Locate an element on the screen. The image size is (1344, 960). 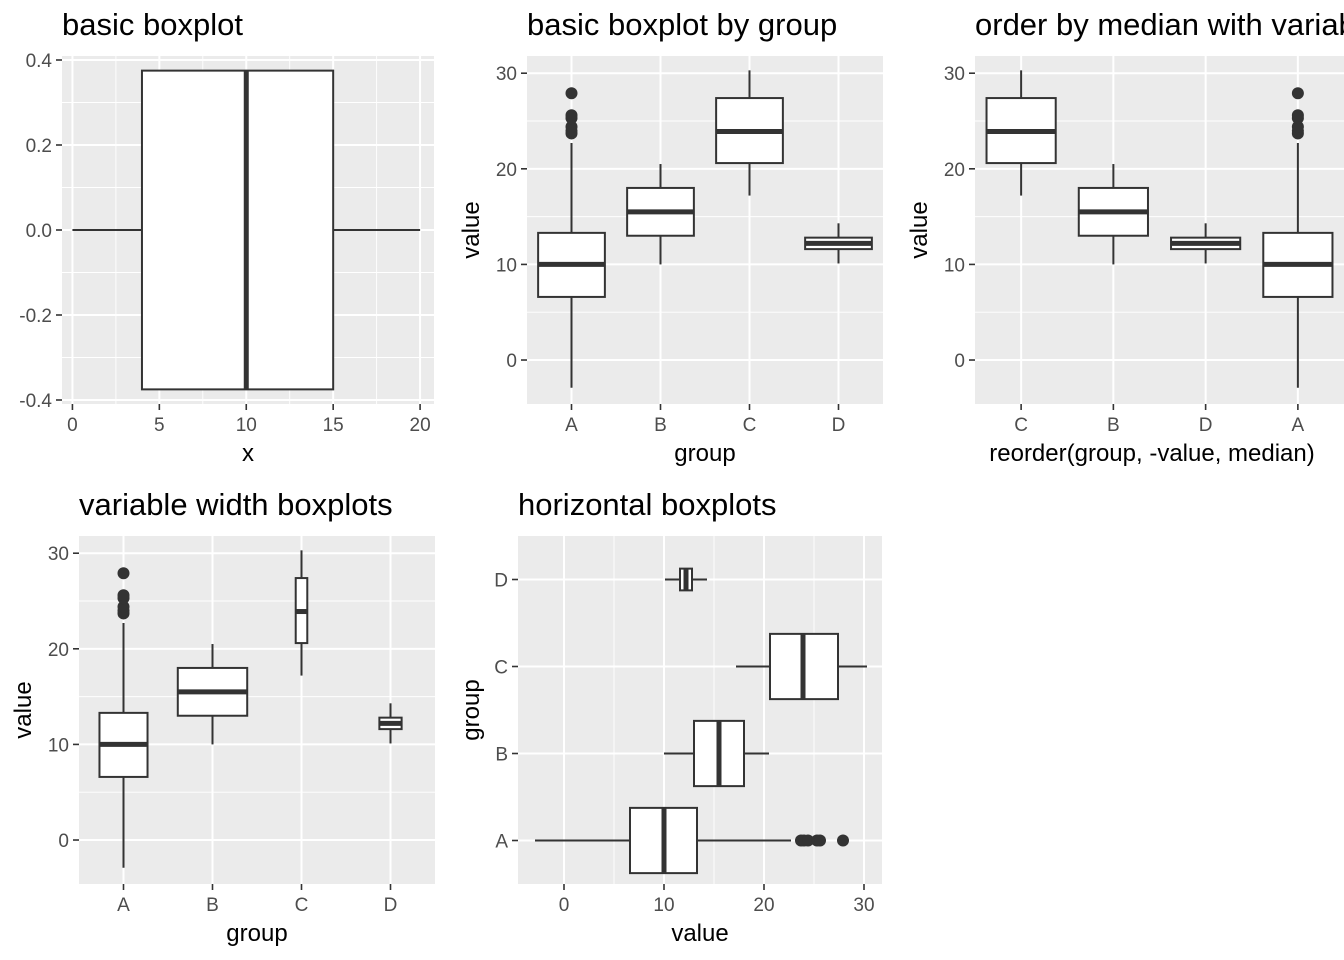
y-tick-label: A is located at coordinates (501, 842).